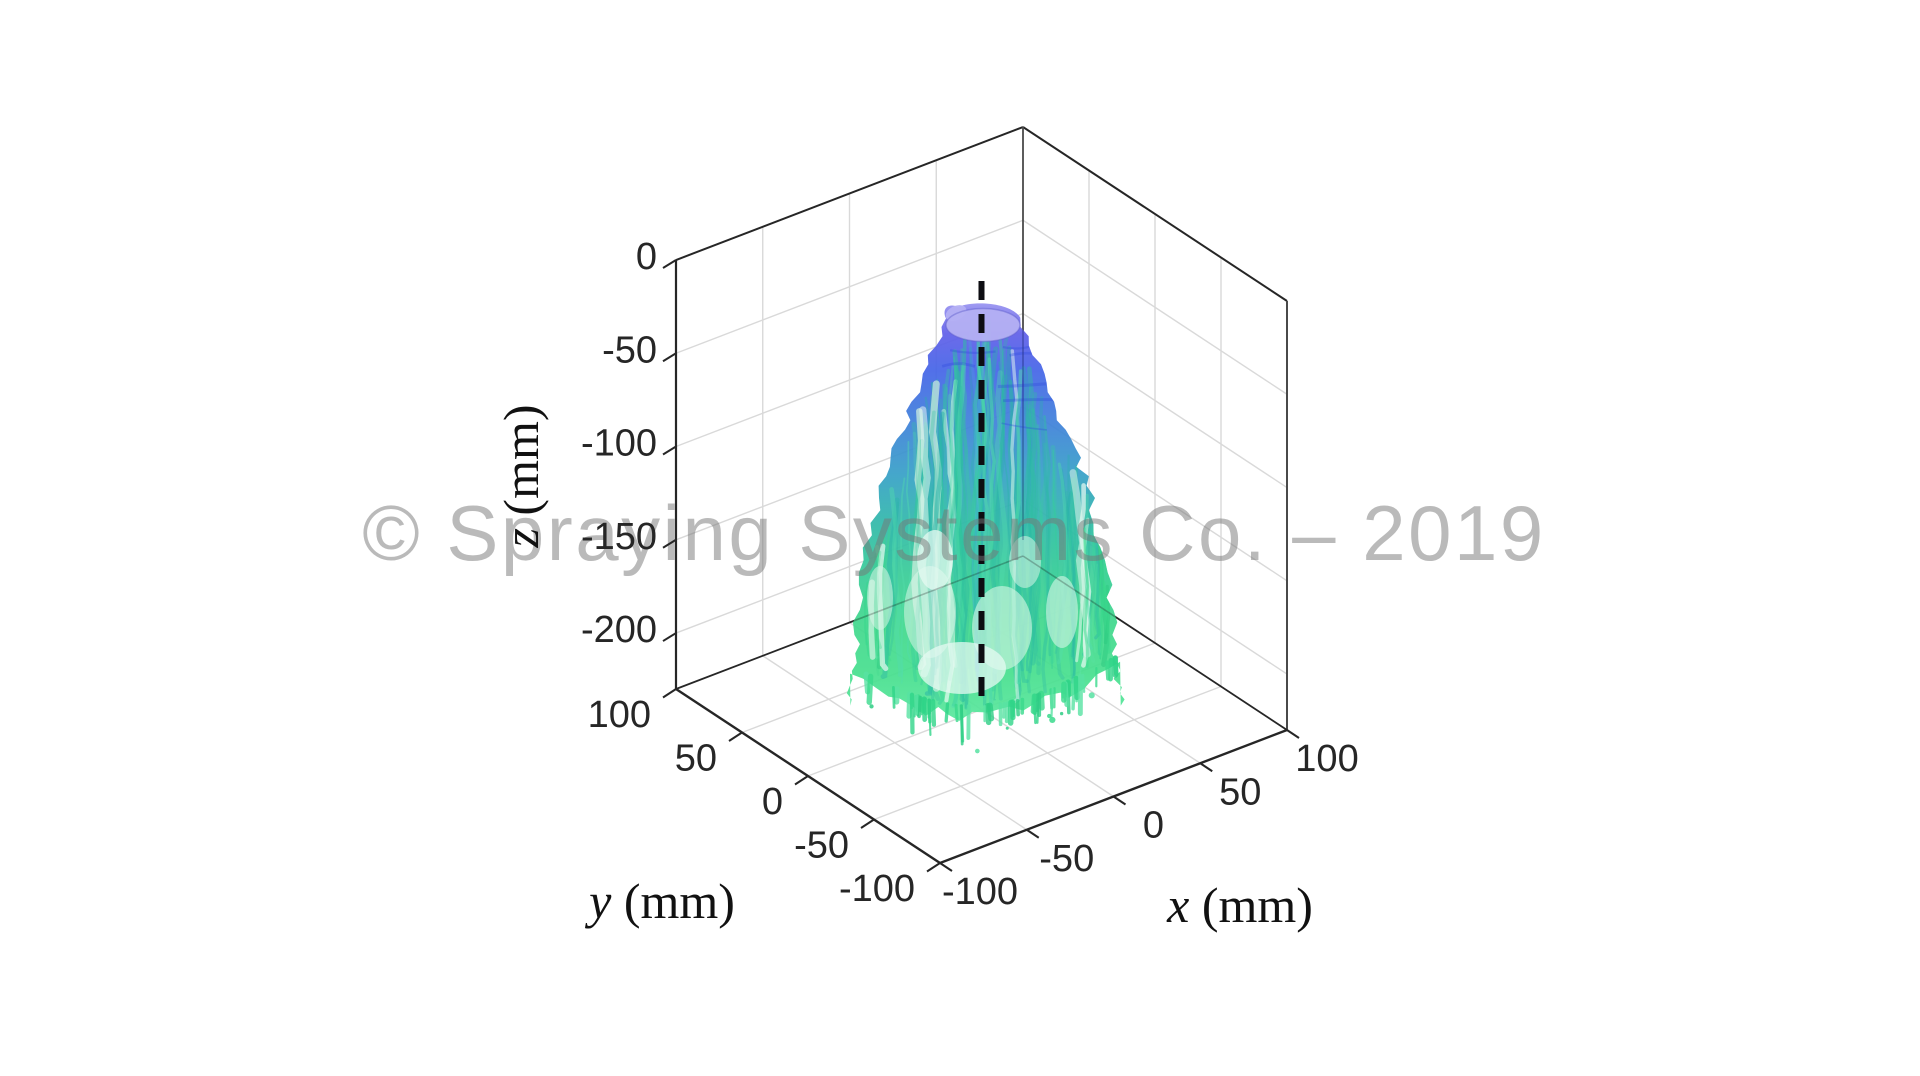 The height and width of the screenshot is (1076, 1920). Describe the element at coordinates (877, 889) in the screenshot. I see `y-tick-label: -100` at that location.